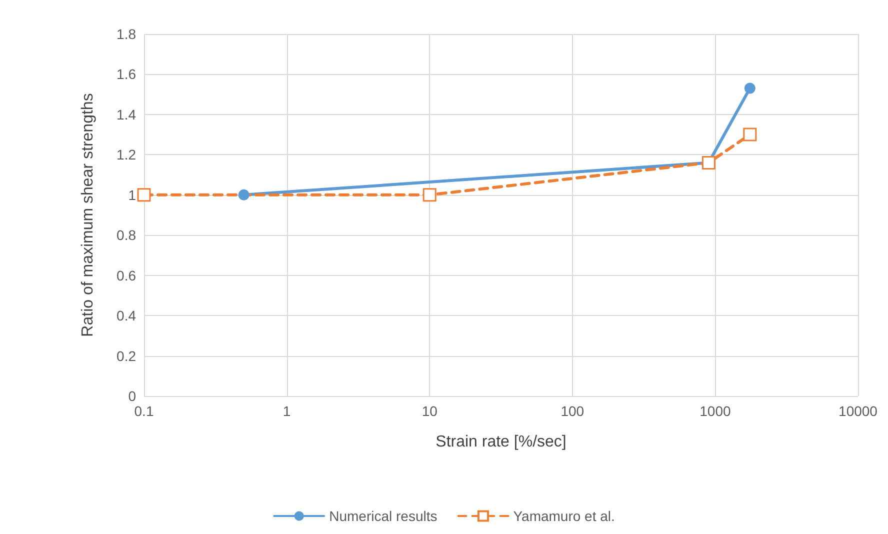 The image size is (888, 534). What do you see at coordinates (126, 235) in the screenshot?
I see `y-tick-label: 0.8` at bounding box center [126, 235].